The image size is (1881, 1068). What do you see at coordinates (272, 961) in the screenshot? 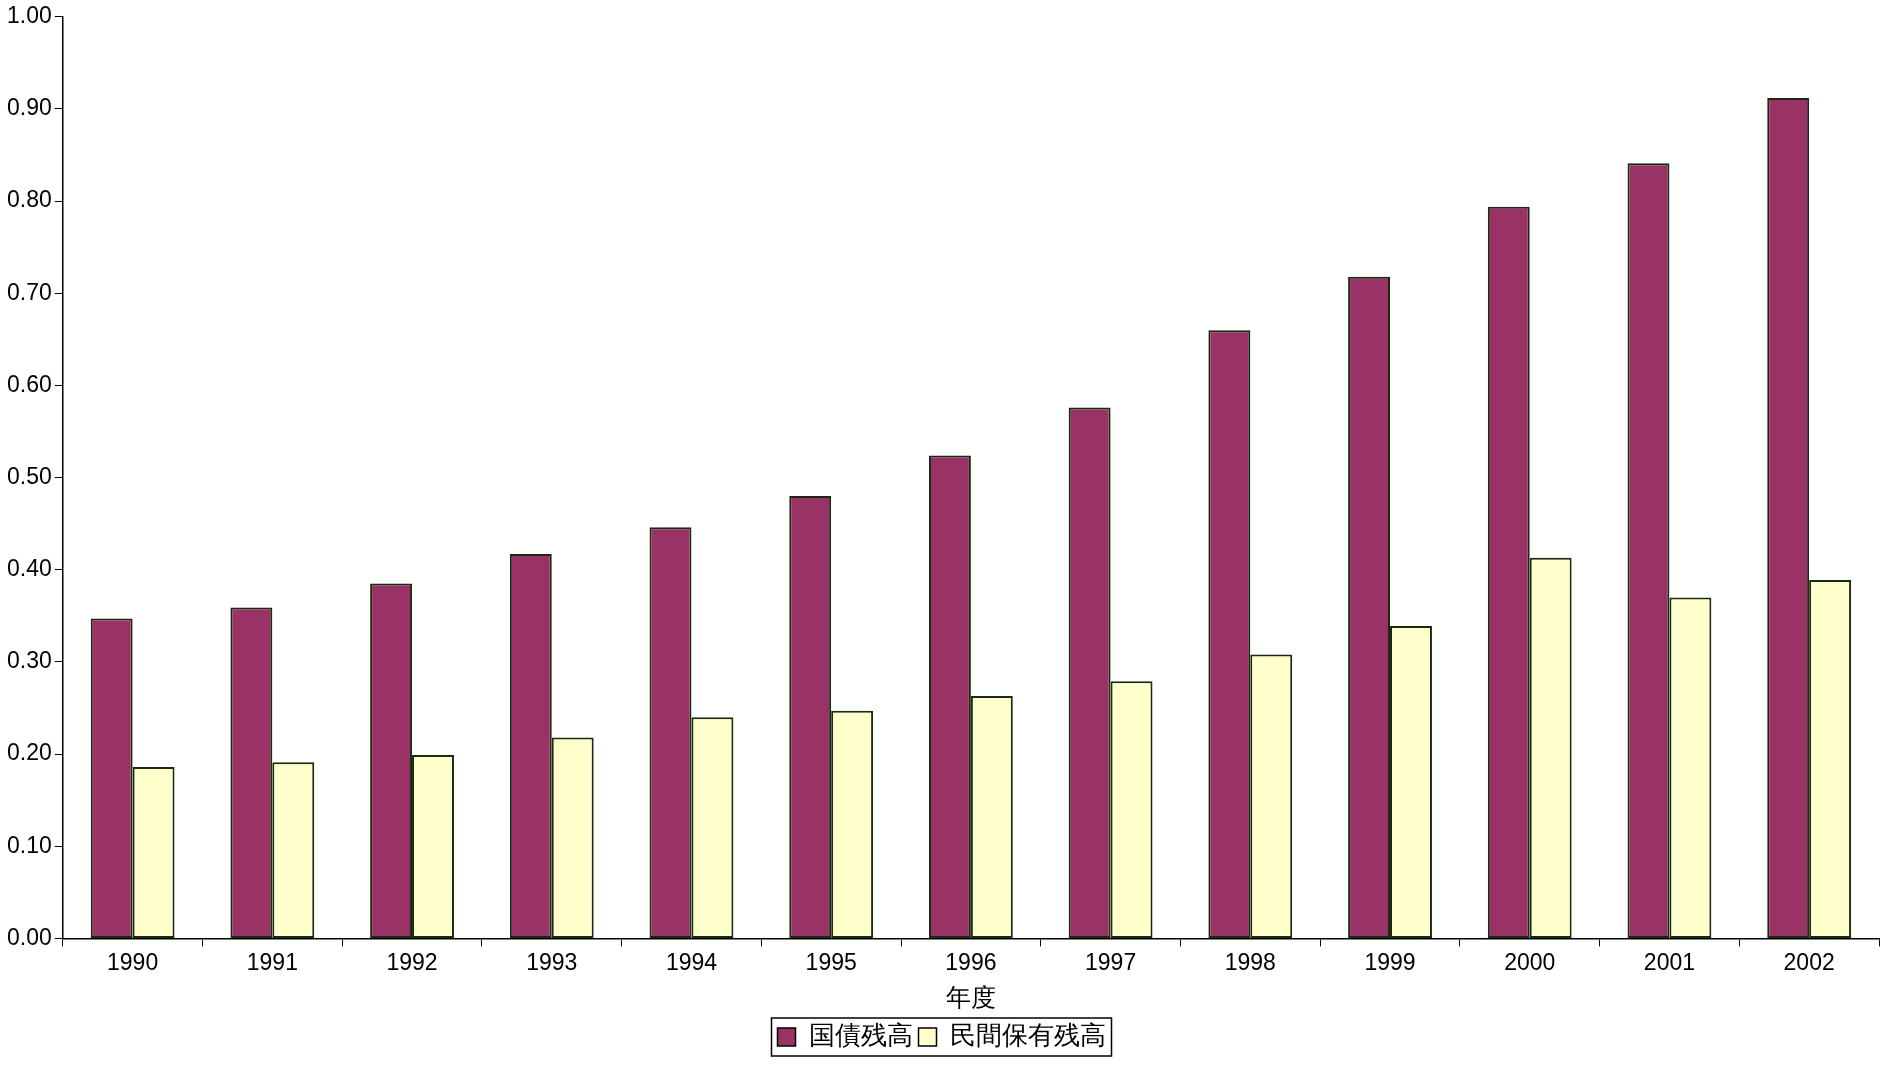
I see `x-tick-label: 1991` at bounding box center [272, 961].